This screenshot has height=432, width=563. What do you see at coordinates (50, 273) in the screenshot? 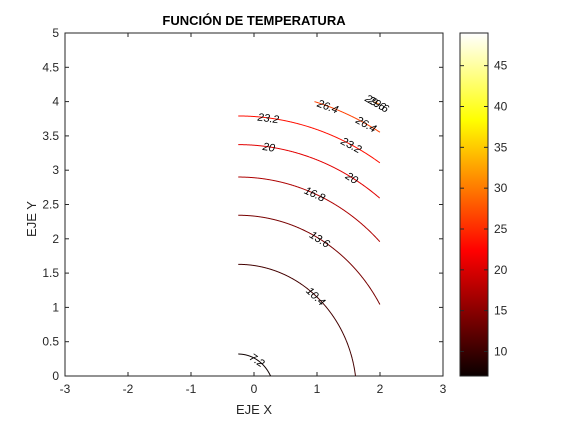
I see `y-tick-label: 1.5` at bounding box center [50, 273].